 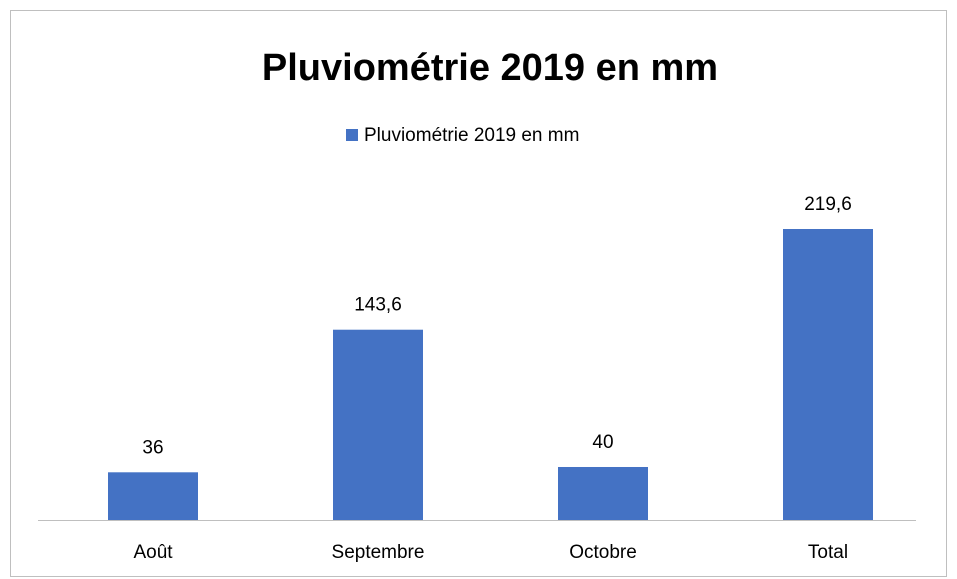 What do you see at coordinates (378, 305) in the screenshot?
I see `data-label: 143,6` at bounding box center [378, 305].